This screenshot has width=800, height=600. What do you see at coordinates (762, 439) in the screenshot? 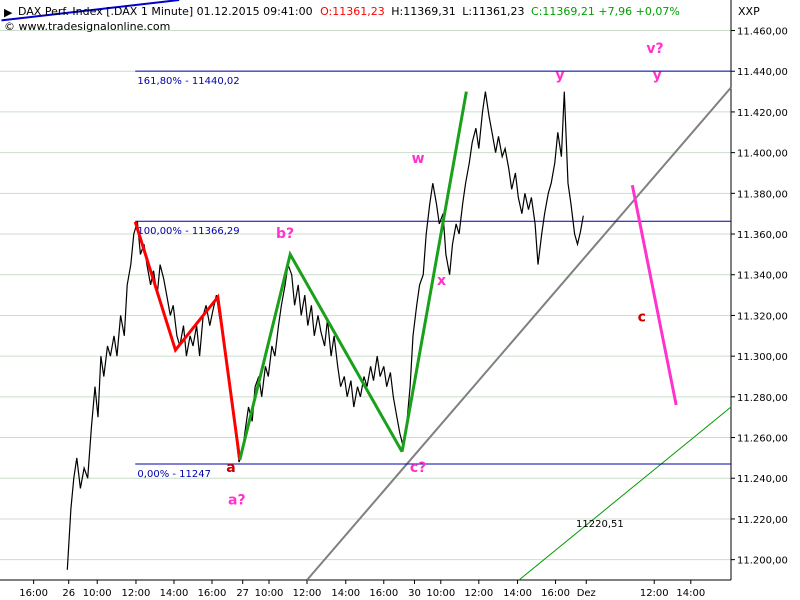
I see `y-tick-label: 11.260,00` at bounding box center [762, 439].